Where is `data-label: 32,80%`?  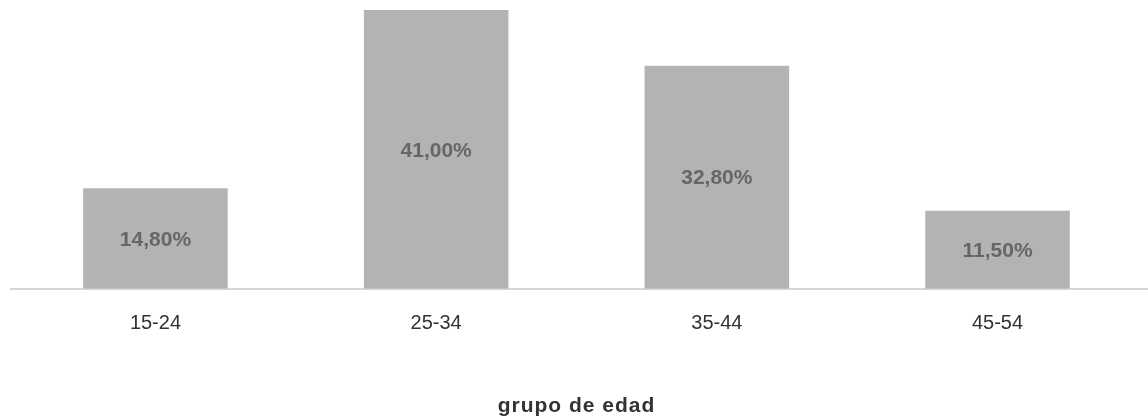 data-label: 32,80% is located at coordinates (717, 177).